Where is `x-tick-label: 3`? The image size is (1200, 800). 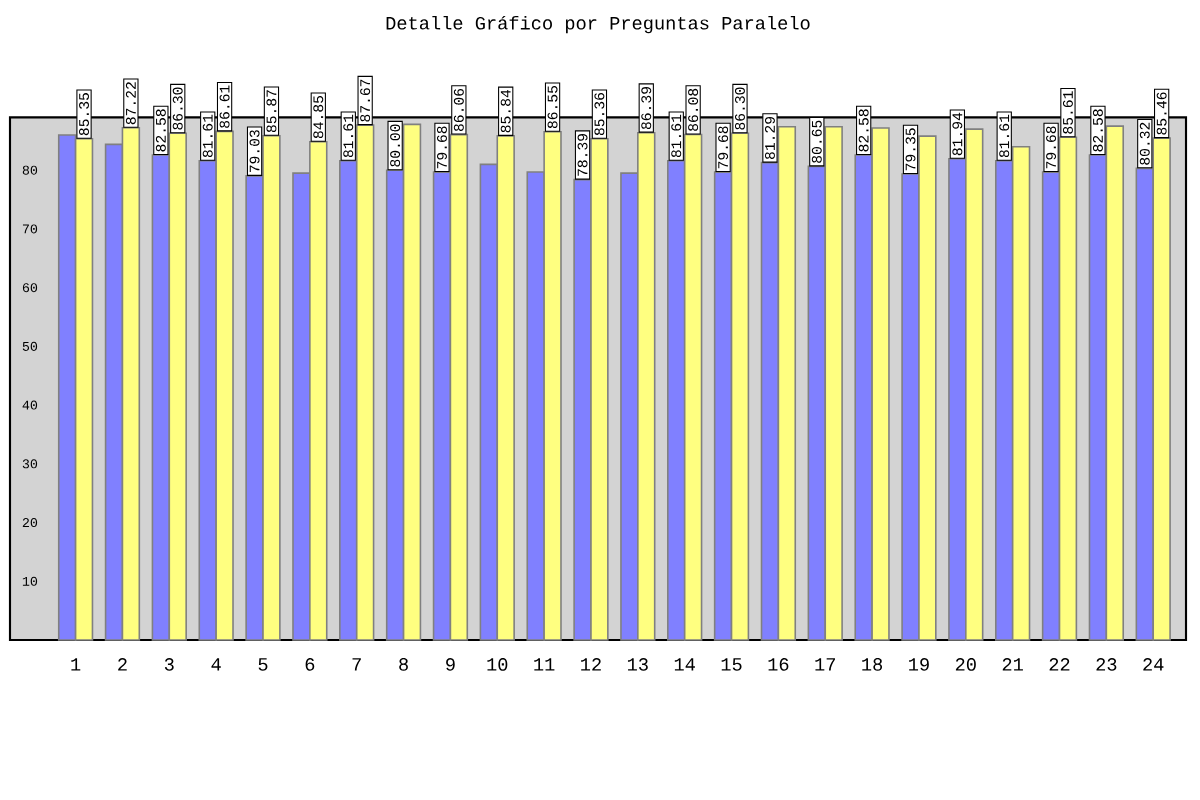
x-tick-label: 3 is located at coordinates (169, 664).